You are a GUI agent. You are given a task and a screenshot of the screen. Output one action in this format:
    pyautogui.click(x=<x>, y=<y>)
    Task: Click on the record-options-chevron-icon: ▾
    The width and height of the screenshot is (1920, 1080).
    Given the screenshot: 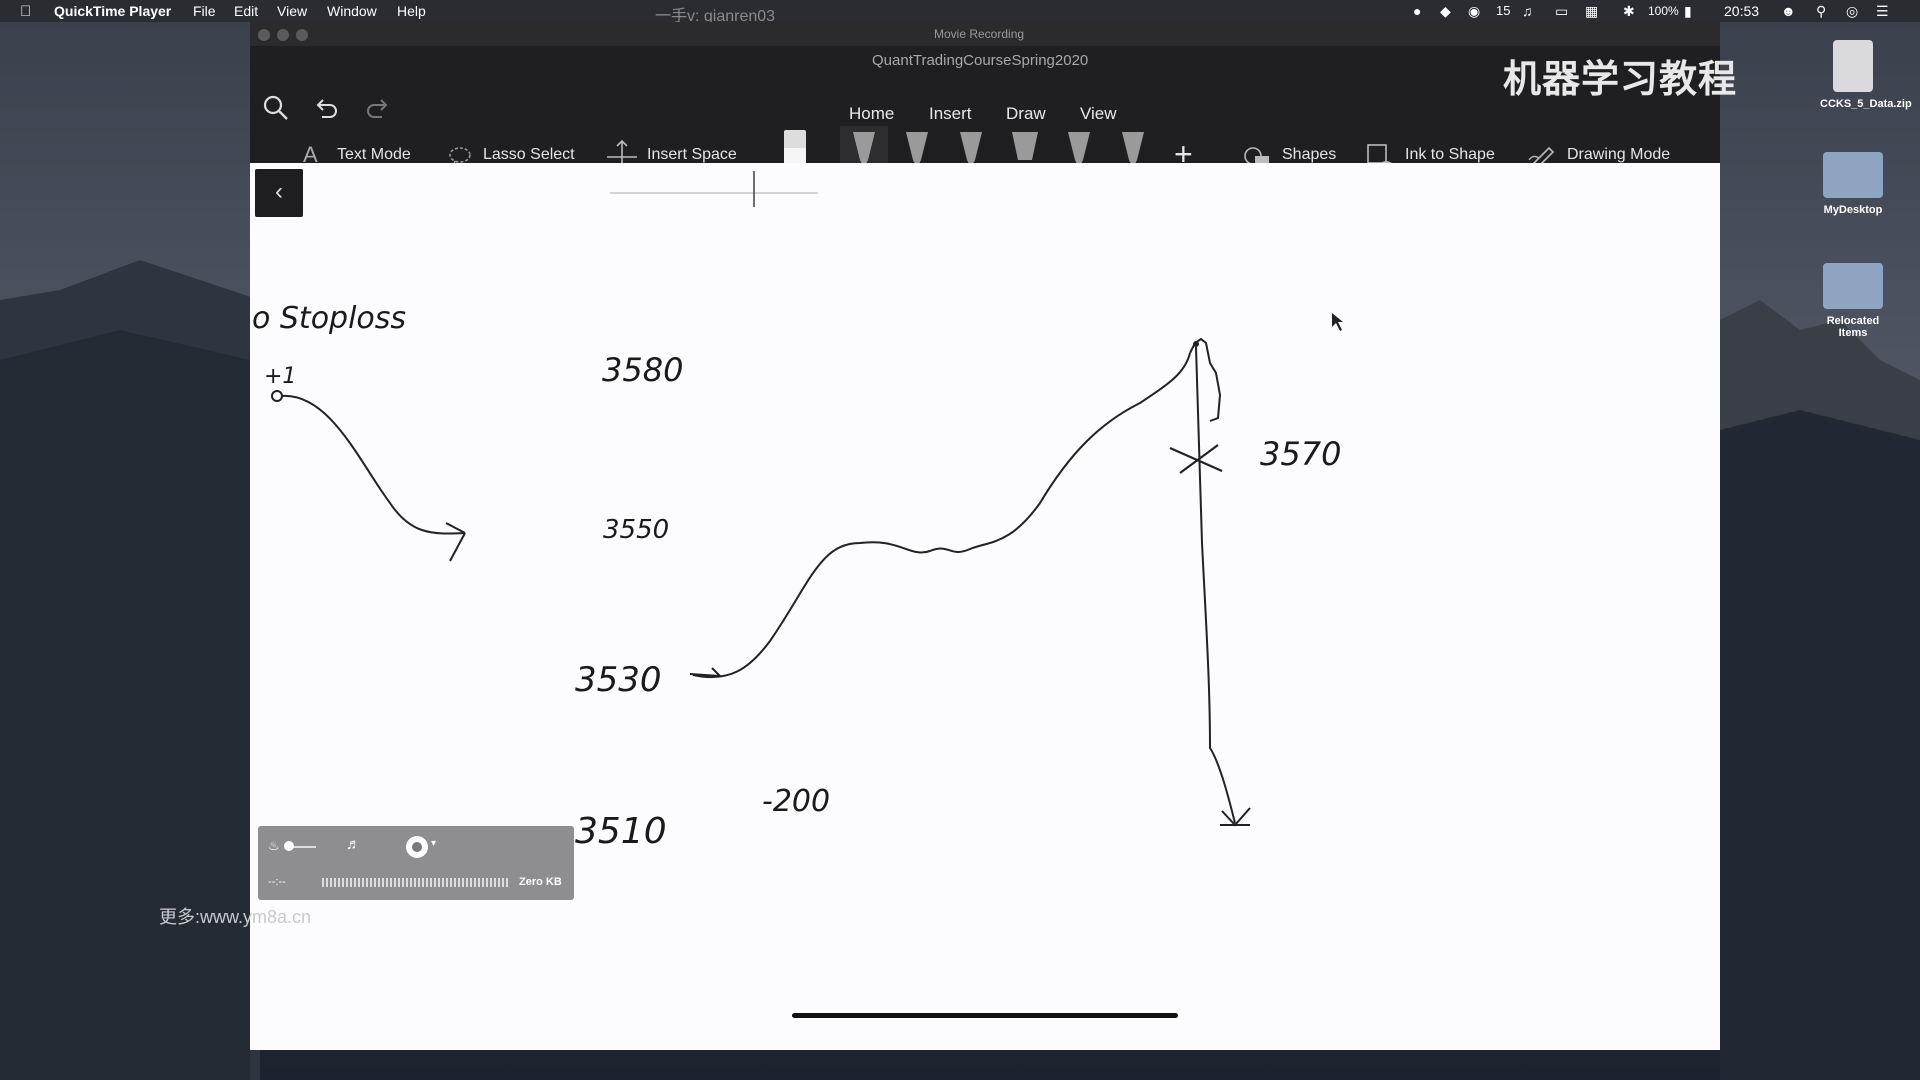 What is the action you would take?
    pyautogui.click(x=434, y=843)
    